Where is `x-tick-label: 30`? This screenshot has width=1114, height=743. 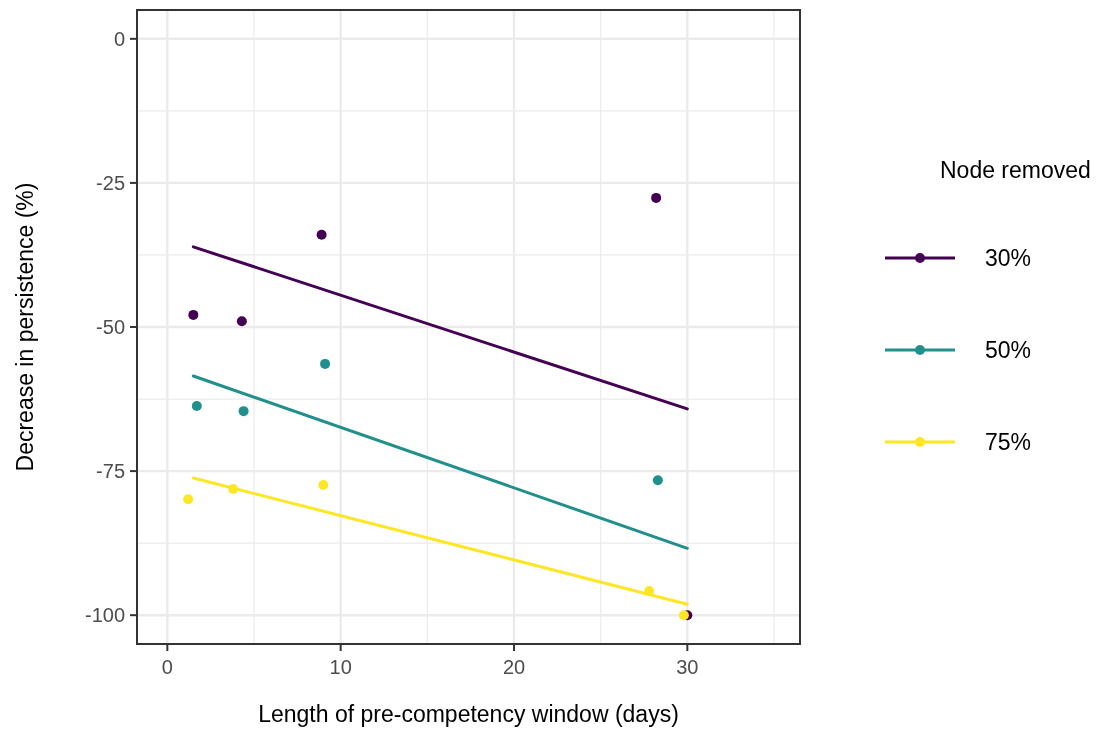 x-tick-label: 30 is located at coordinates (687, 667).